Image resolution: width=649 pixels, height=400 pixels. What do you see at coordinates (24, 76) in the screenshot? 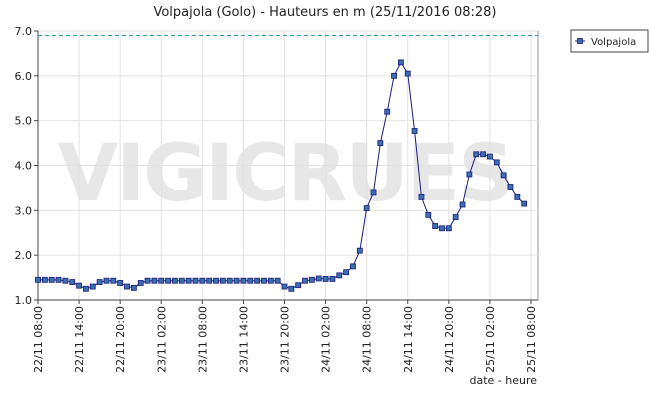
I see `y-tick-label: 6.0` at bounding box center [24, 76].